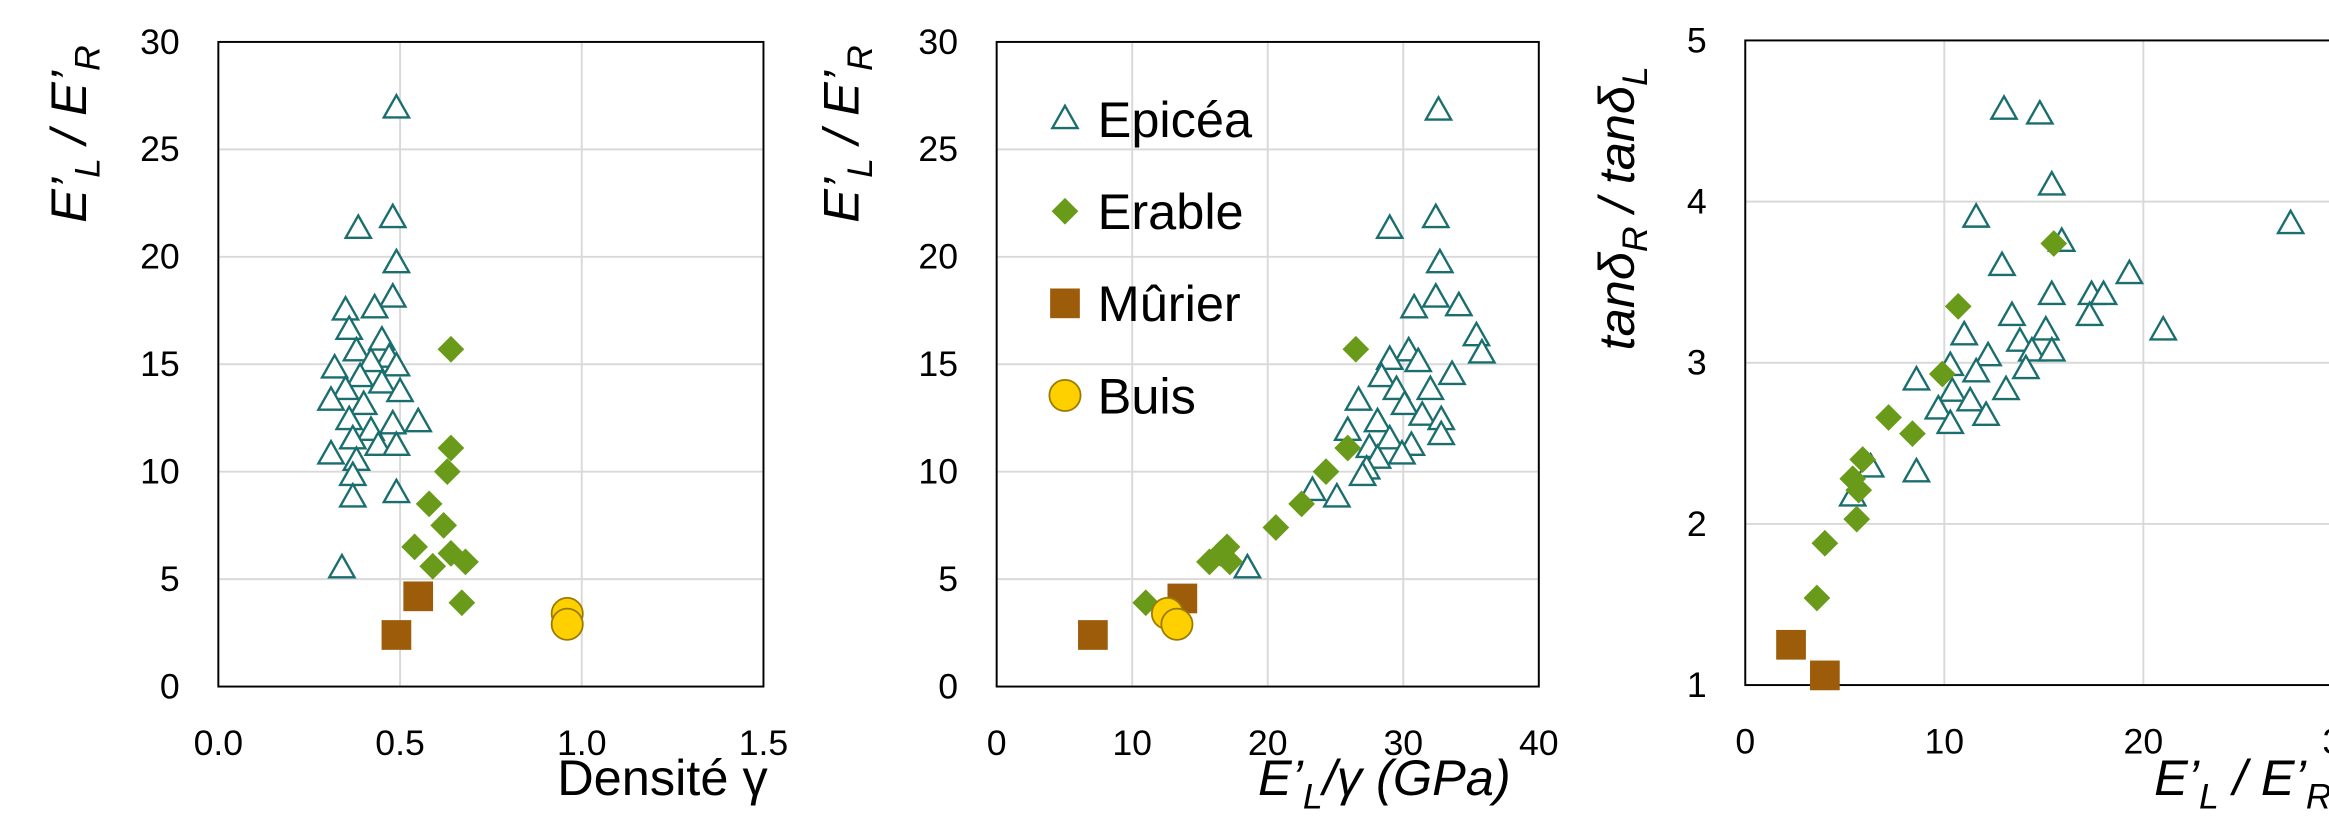 The height and width of the screenshot is (828, 2329). I want to click on x-tick-label: 30, so click(1403, 743).